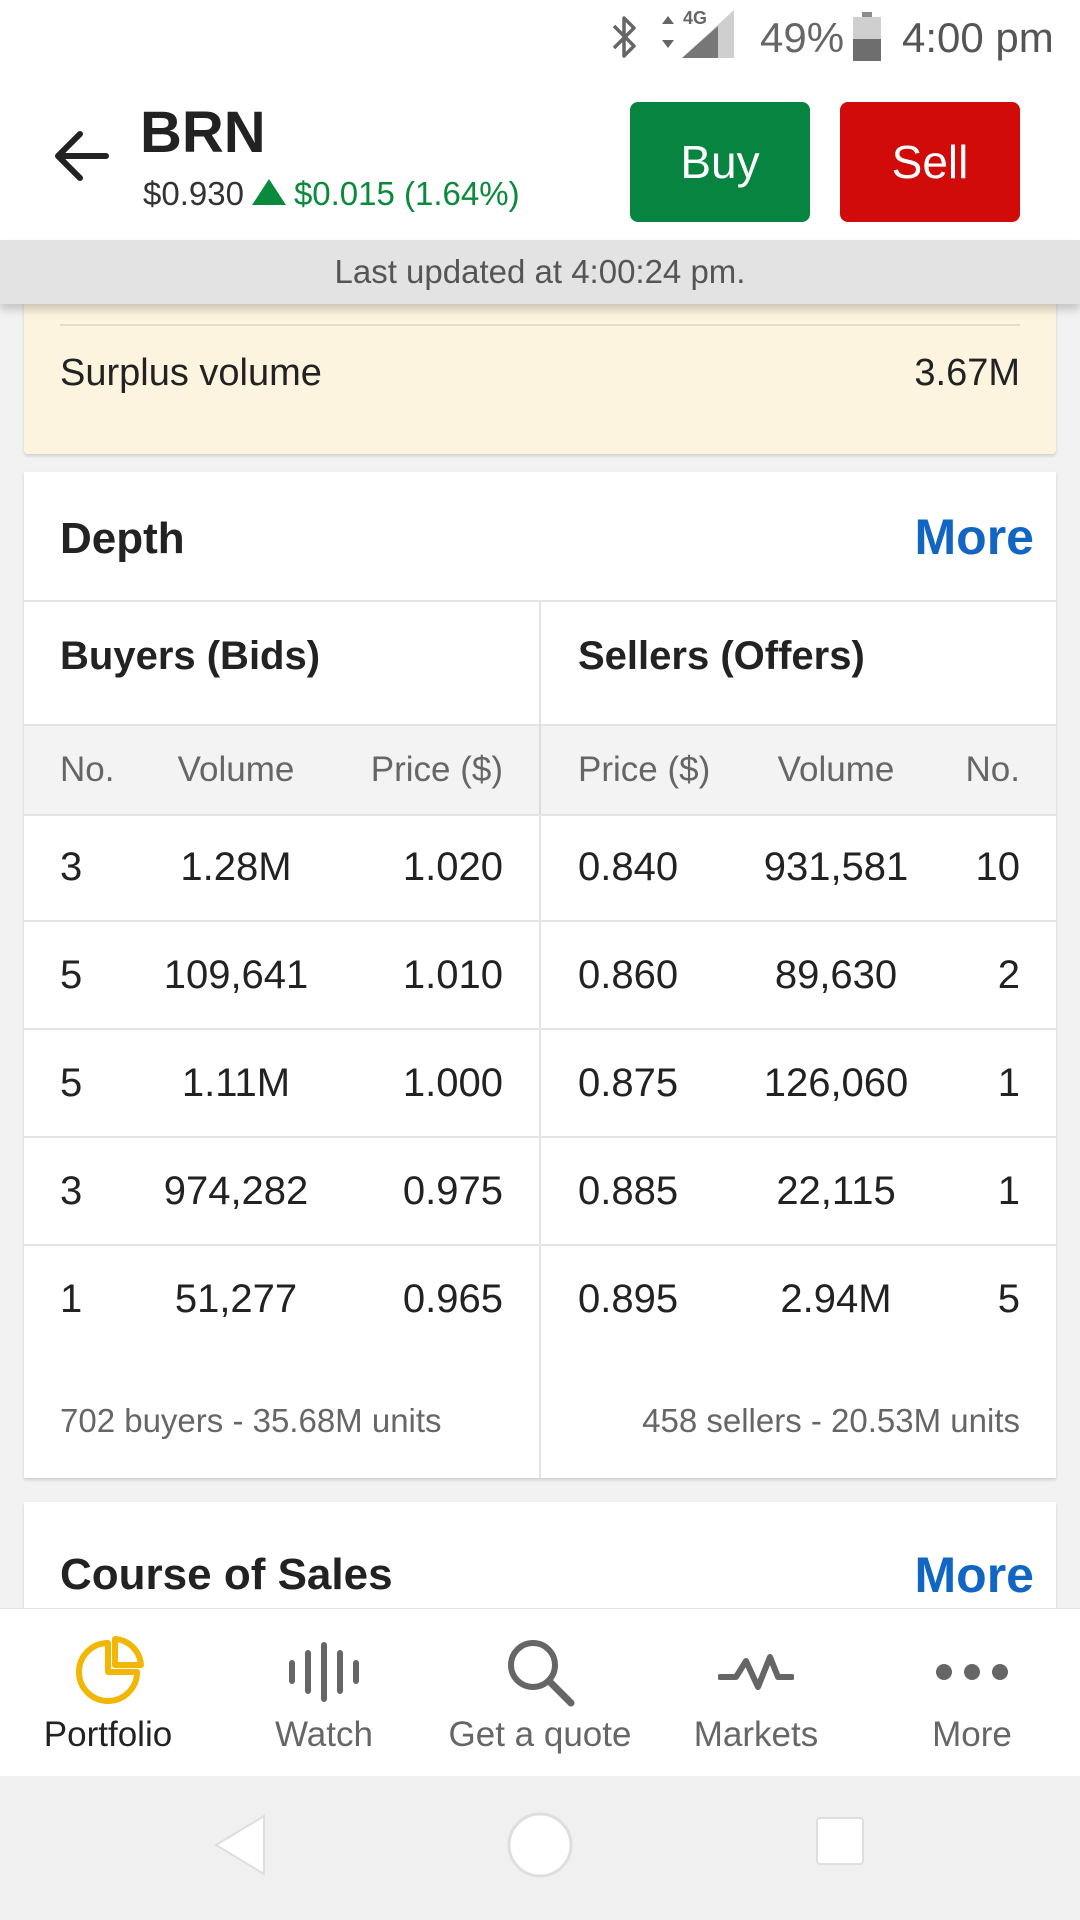 The height and width of the screenshot is (1920, 1080). I want to click on last-updated-banner: Last updated at 4:00:24 pm., so click(540, 272).